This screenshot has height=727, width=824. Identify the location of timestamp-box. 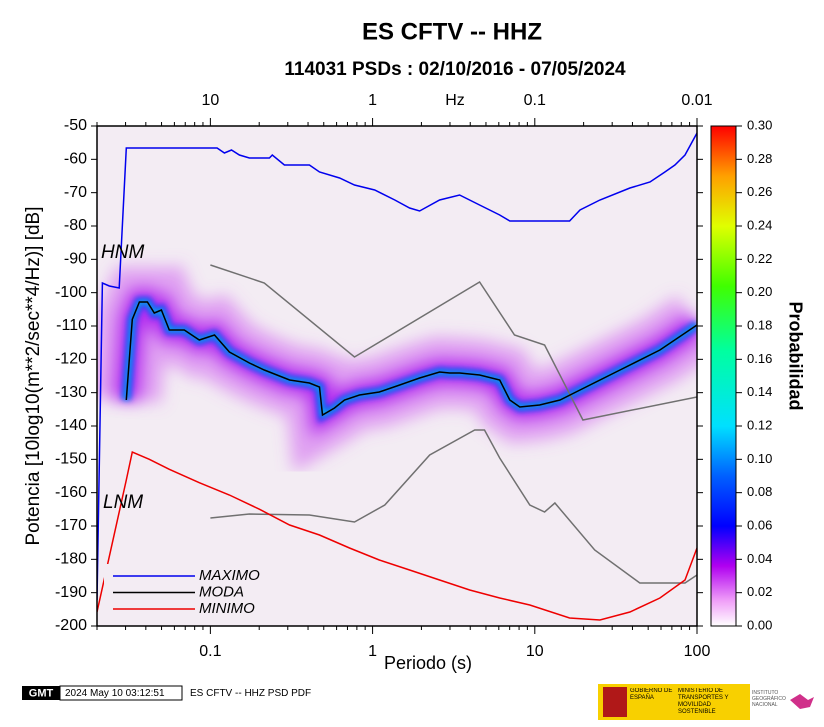
(121, 693).